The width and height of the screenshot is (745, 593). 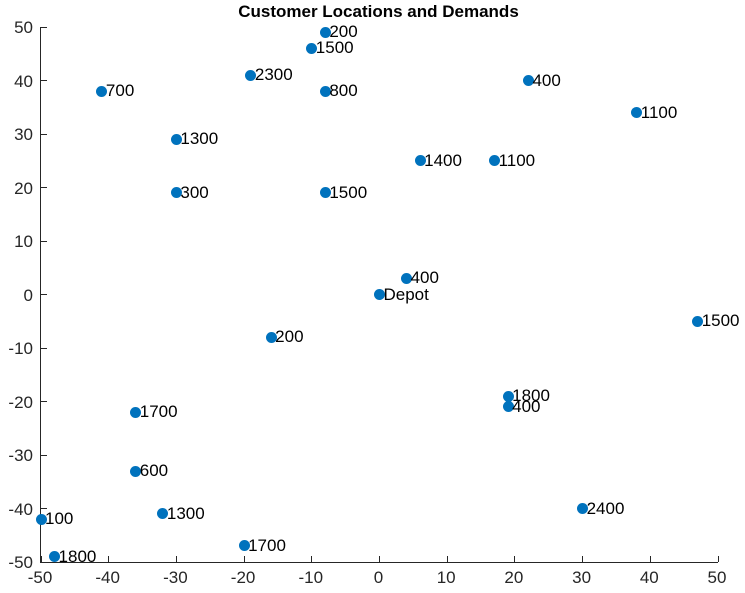 What do you see at coordinates (311, 577) in the screenshot?
I see `x-axis-tick-label: -10` at bounding box center [311, 577].